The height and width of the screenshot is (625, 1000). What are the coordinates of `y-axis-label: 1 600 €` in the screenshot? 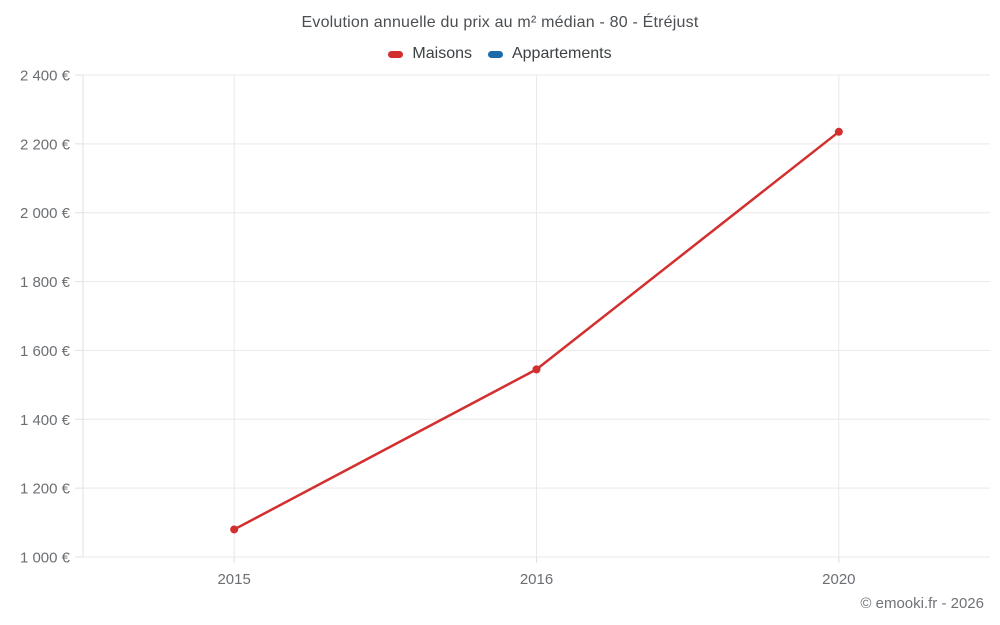 It's located at (45, 351).